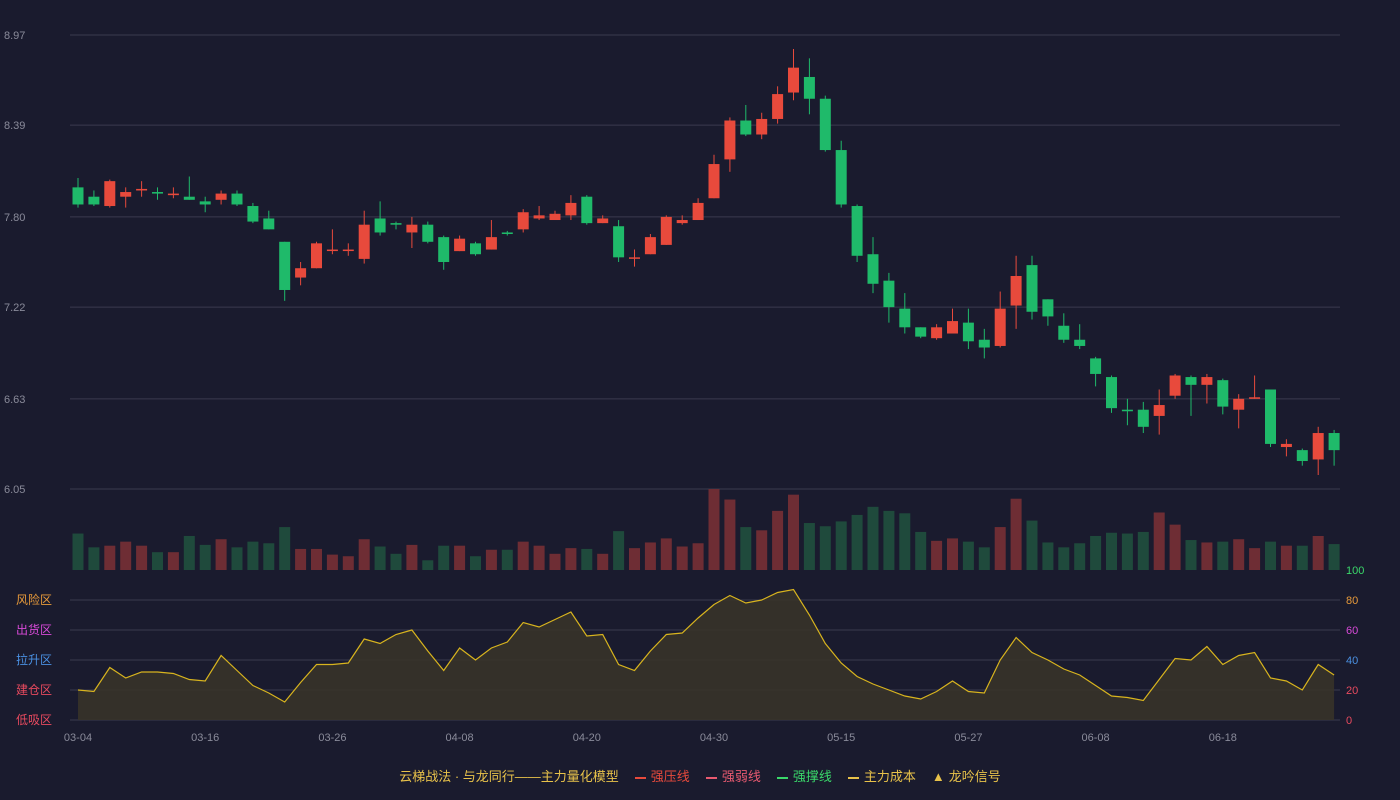 This screenshot has width=1400, height=800. Describe the element at coordinates (804, 775) in the screenshot. I see `legend-item: 强撑线` at that location.